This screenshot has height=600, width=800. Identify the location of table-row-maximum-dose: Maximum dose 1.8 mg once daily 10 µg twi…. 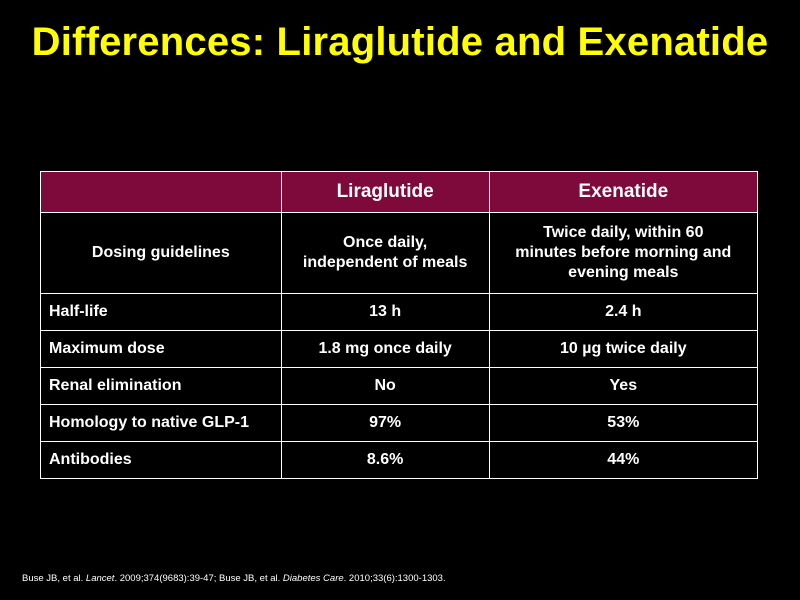
(399, 349).